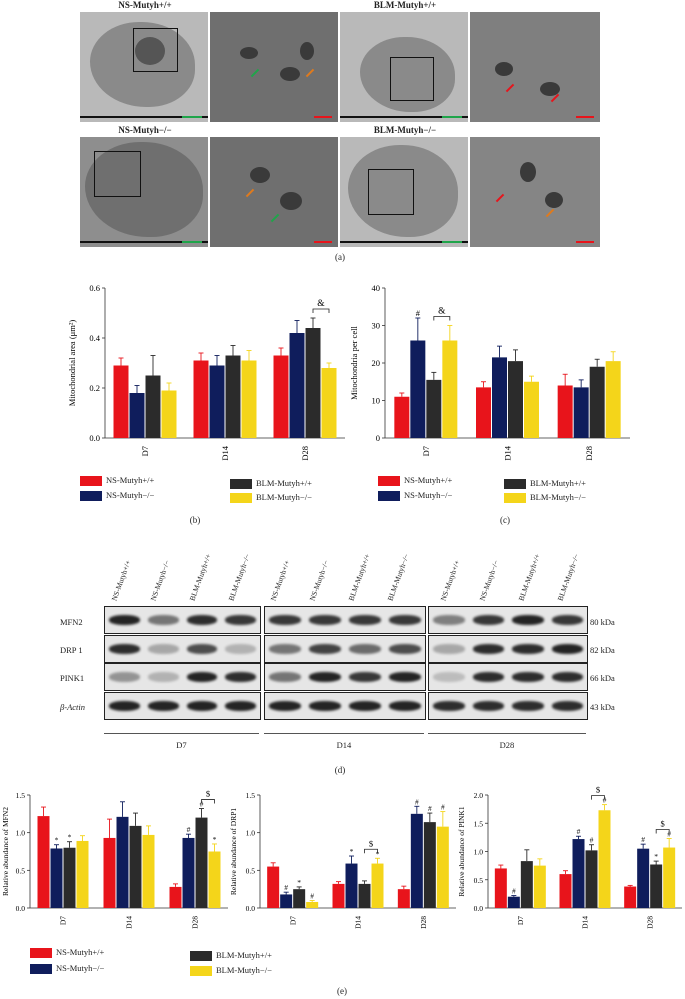 This screenshot has width=685, height=999. Describe the element at coordinates (340, 770) in the screenshot. I see `panel-letter-d: (d)` at that location.